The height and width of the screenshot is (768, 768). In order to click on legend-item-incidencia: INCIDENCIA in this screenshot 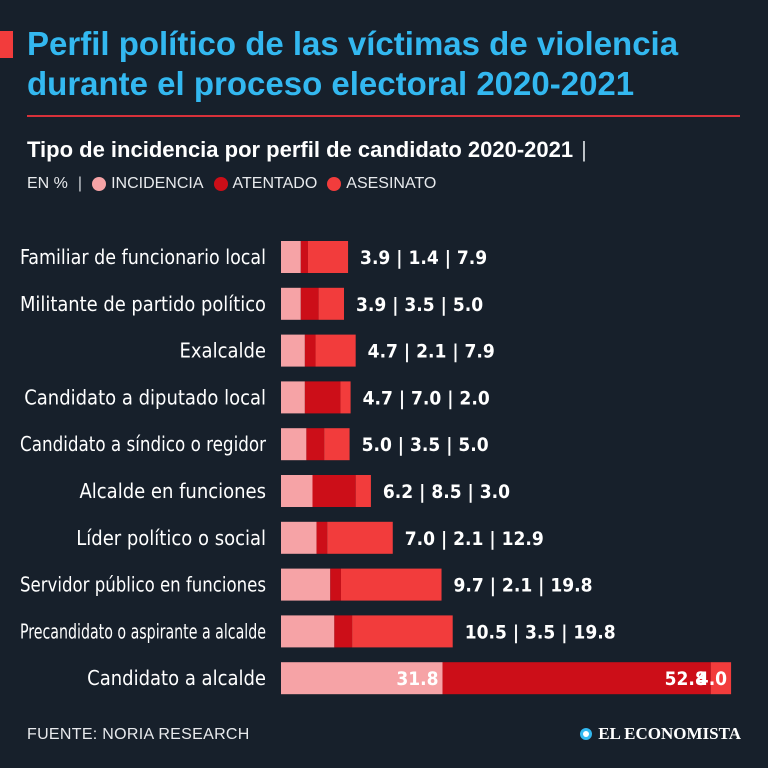, I will do `click(148, 184)`.